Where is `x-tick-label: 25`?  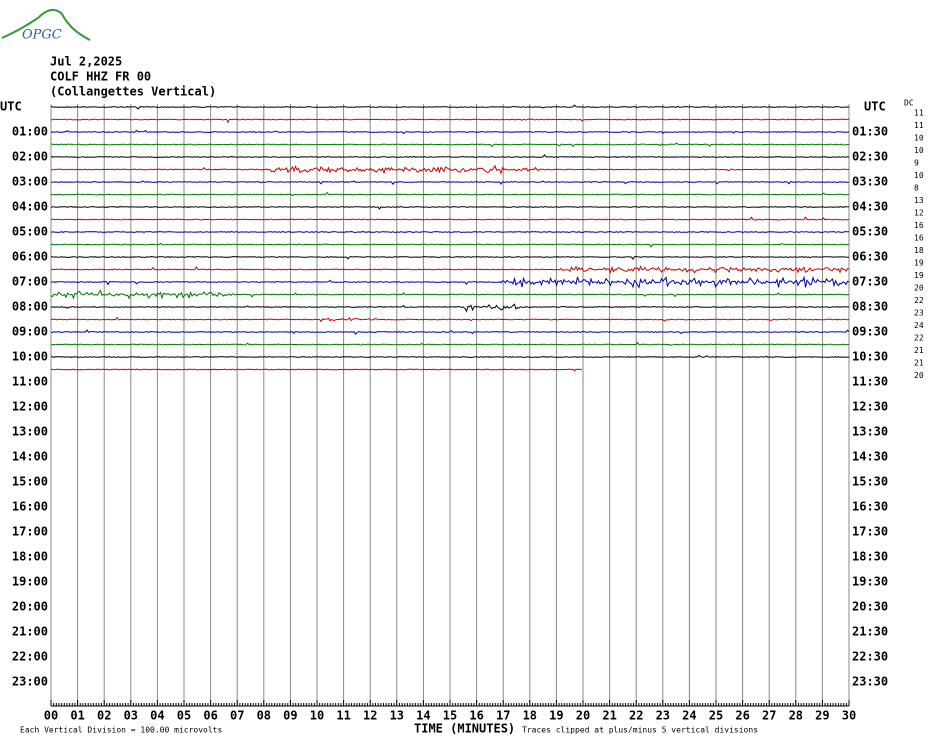 x-tick-label: 25 is located at coordinates (716, 716).